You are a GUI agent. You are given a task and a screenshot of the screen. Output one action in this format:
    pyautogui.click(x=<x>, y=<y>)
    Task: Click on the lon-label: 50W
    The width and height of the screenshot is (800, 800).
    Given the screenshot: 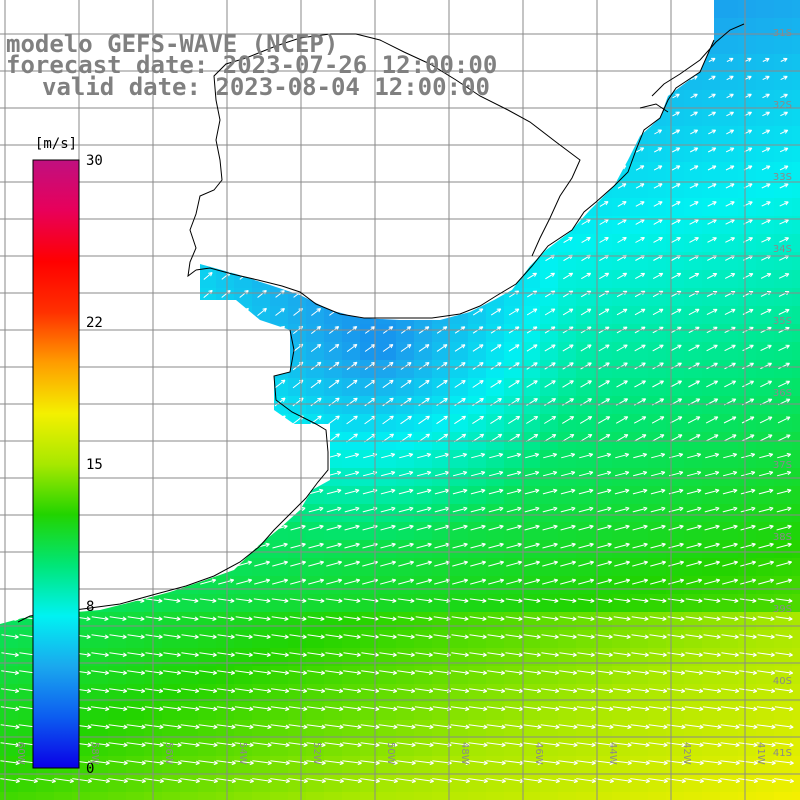 What is the action you would take?
    pyautogui.click(x=390, y=753)
    